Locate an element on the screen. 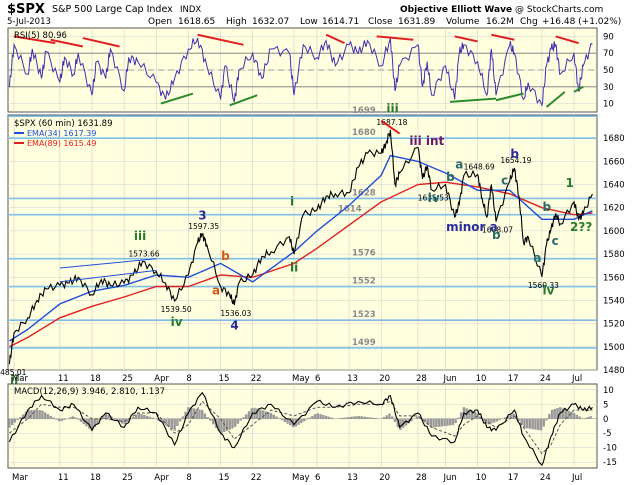 Image resolution: width=640 pixels, height=485 pixels. macd-x-tick-label: 6 is located at coordinates (317, 478).